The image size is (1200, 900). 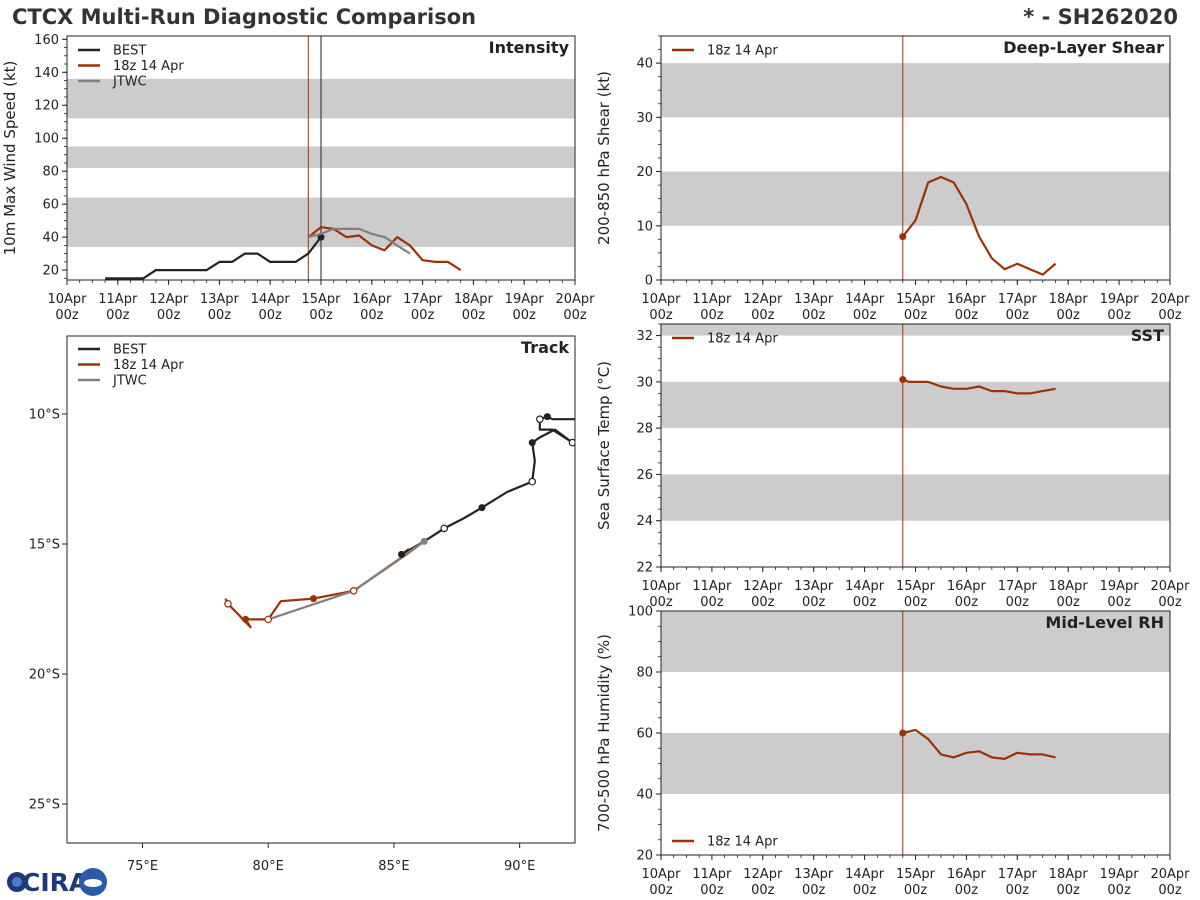 I want to click on rh-shade-band, so click(x=915, y=641).